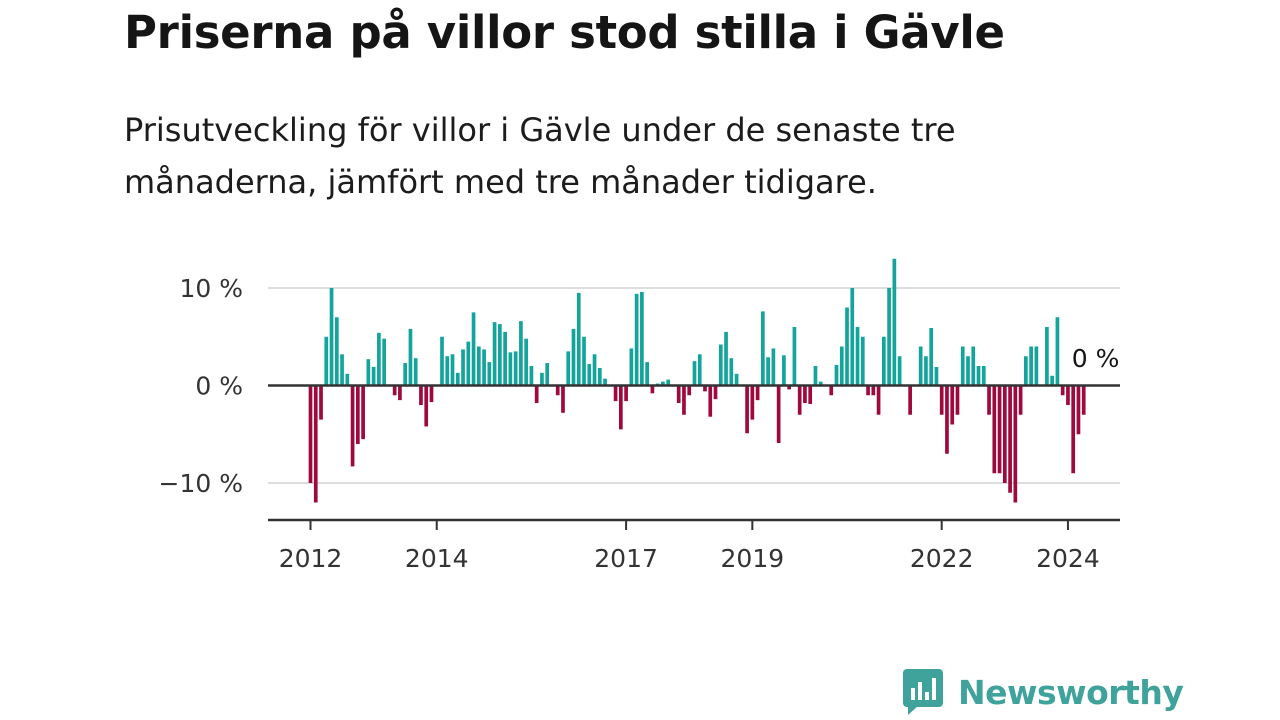 This screenshot has width=1280, height=720. I want to click on y-tick-label: −10 %, so click(201, 483).